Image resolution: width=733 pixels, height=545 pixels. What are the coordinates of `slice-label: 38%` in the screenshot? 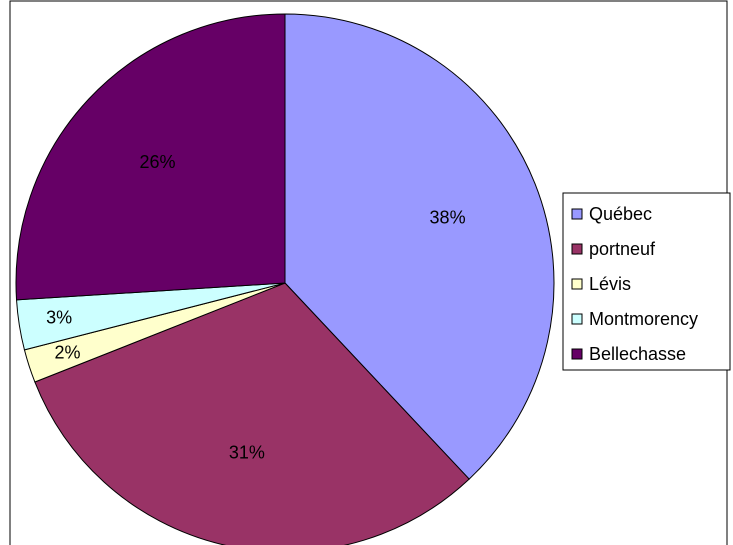 It's located at (448, 217).